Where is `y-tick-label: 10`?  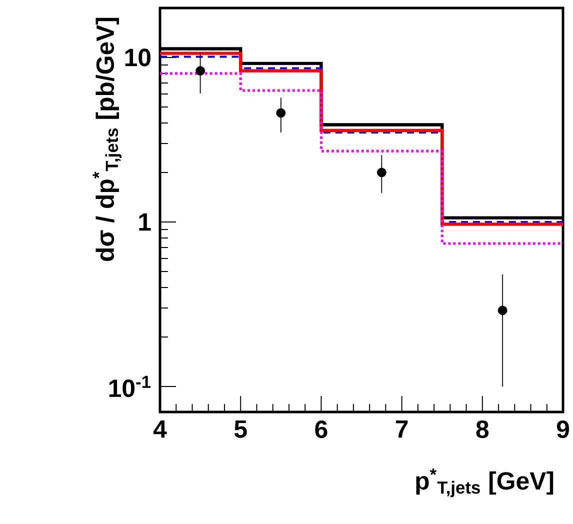 y-tick-label: 10 is located at coordinates (137, 57).